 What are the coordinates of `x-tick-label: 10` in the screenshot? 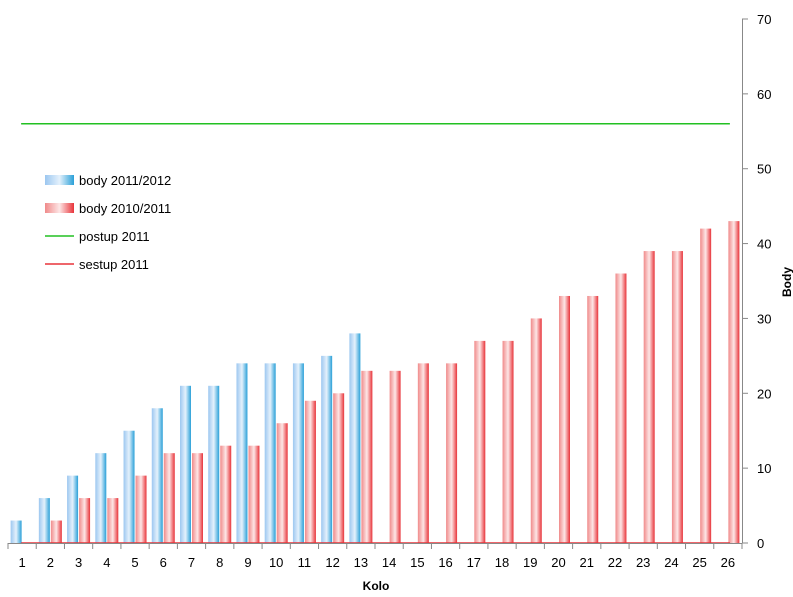 It's located at (276, 562).